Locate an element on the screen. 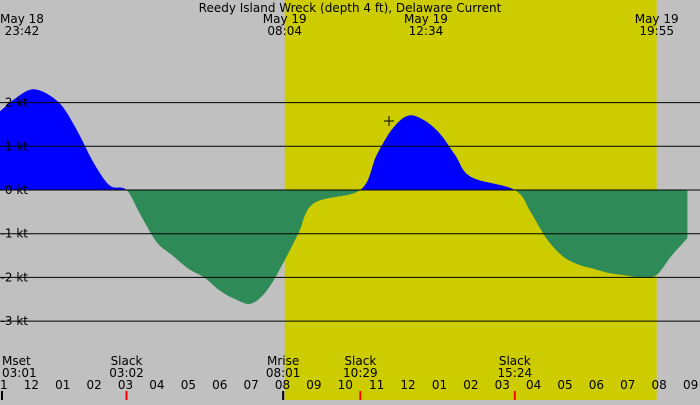 This screenshot has height=405, width=700. y-axis-ticks: 2 kt 1 kt 0 kt -1 kt -2 kt -3 kt is located at coordinates (15, 212).